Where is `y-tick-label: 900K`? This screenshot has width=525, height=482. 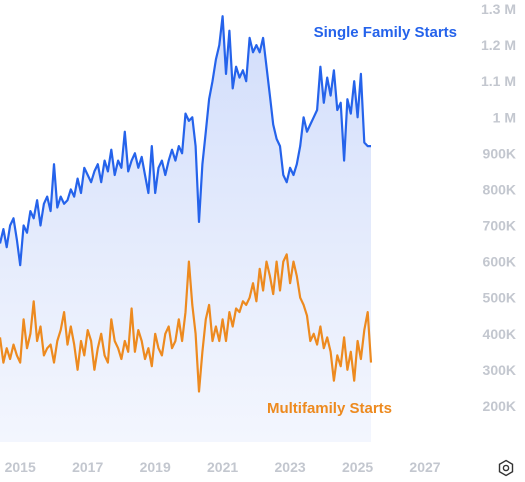 y-tick-label: 900K is located at coordinates (499, 153).